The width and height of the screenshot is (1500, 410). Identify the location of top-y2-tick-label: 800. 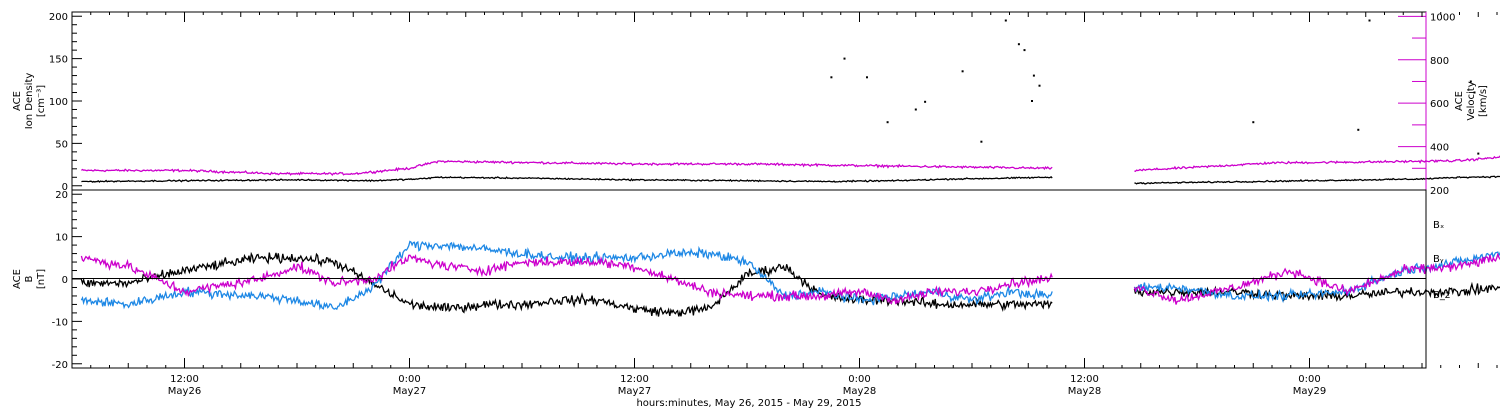
(1439, 61).